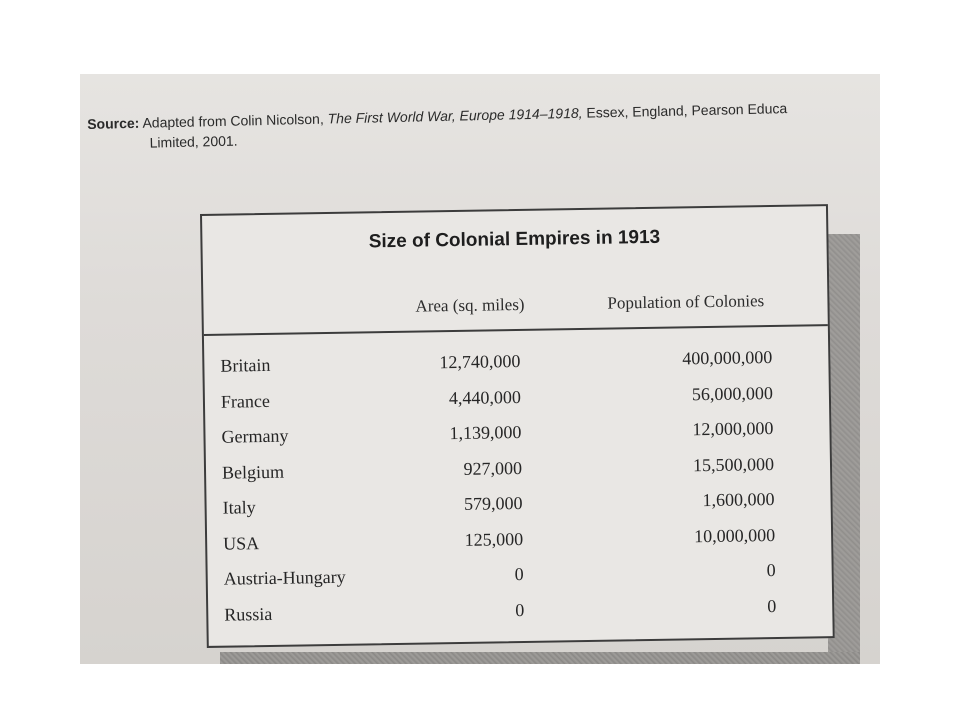  Describe the element at coordinates (480, 361) in the screenshot. I see `area-cell: 12,740,000` at that location.